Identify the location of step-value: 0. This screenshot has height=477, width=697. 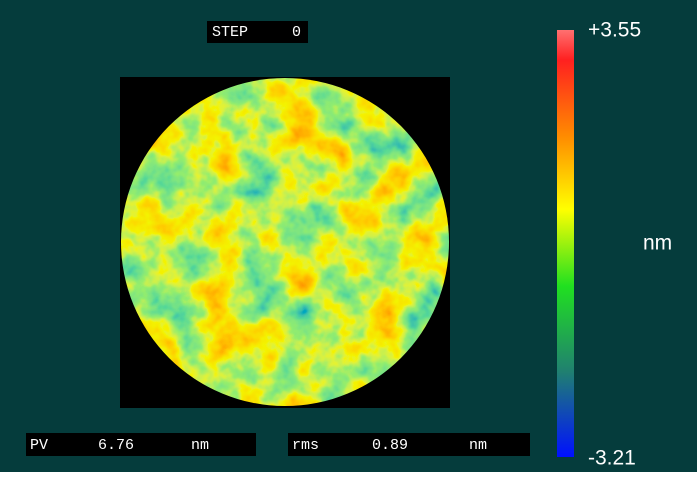
(296, 32).